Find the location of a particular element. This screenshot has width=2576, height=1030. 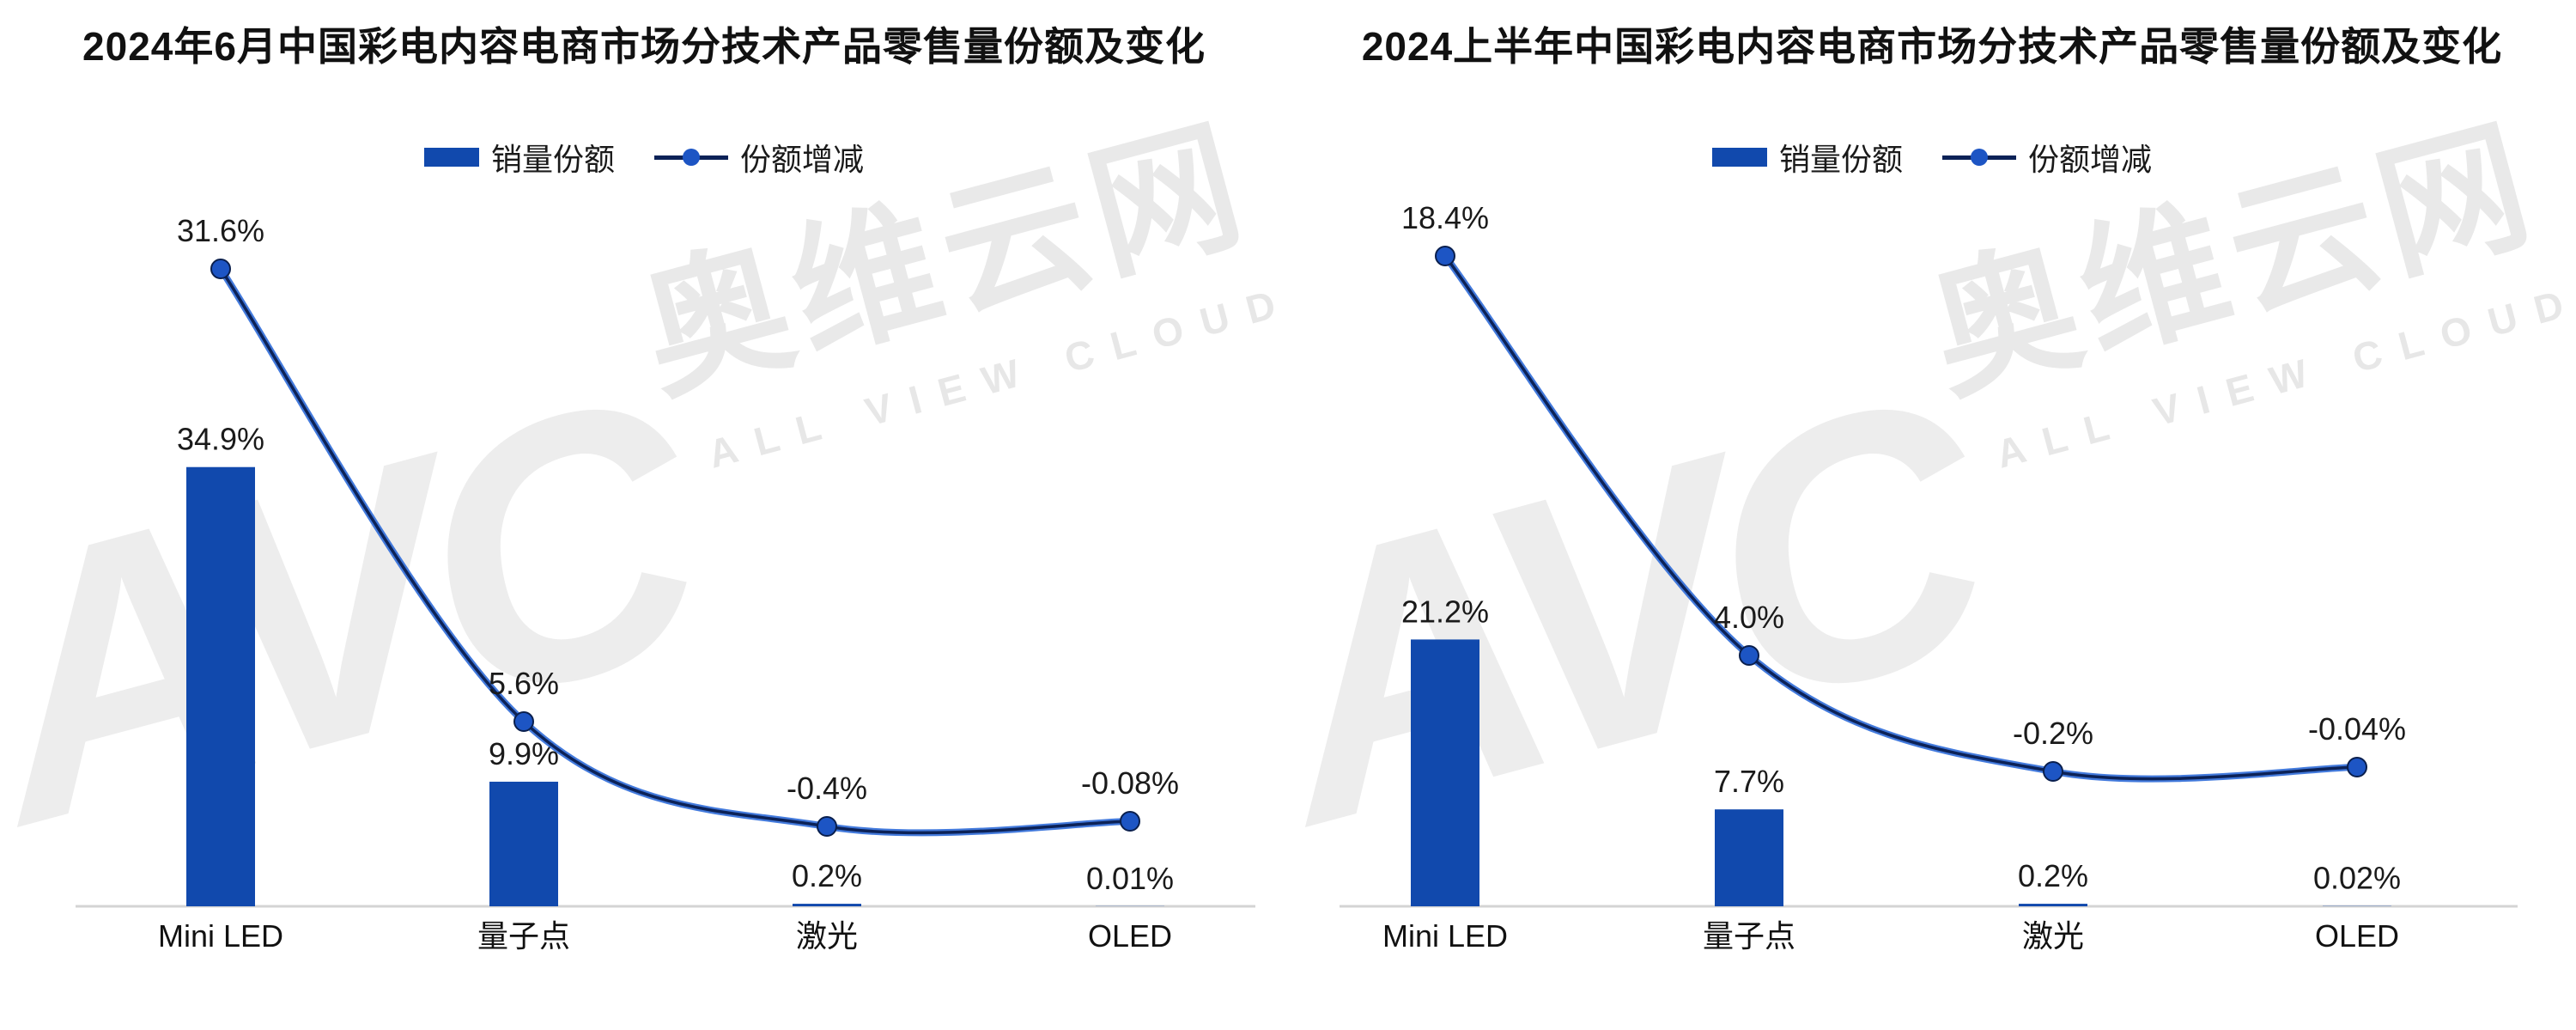

line-label-OLED: -0.04% is located at coordinates (2357, 729).